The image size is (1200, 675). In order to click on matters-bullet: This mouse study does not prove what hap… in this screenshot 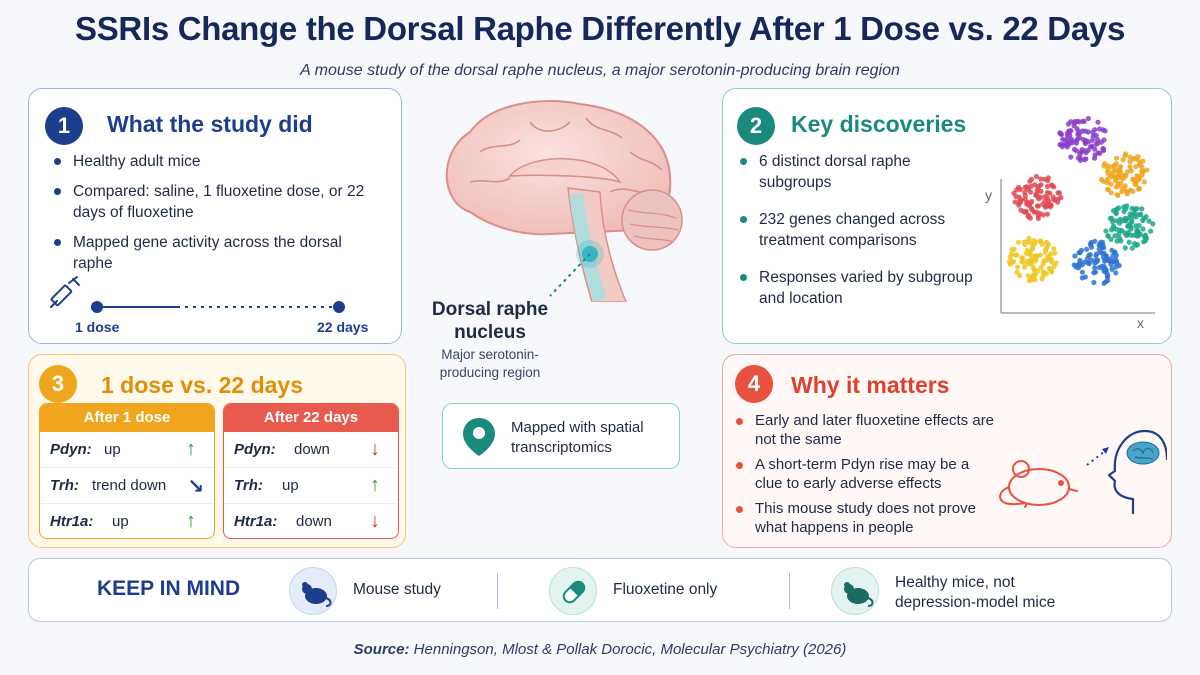, I will do `click(864, 518)`.